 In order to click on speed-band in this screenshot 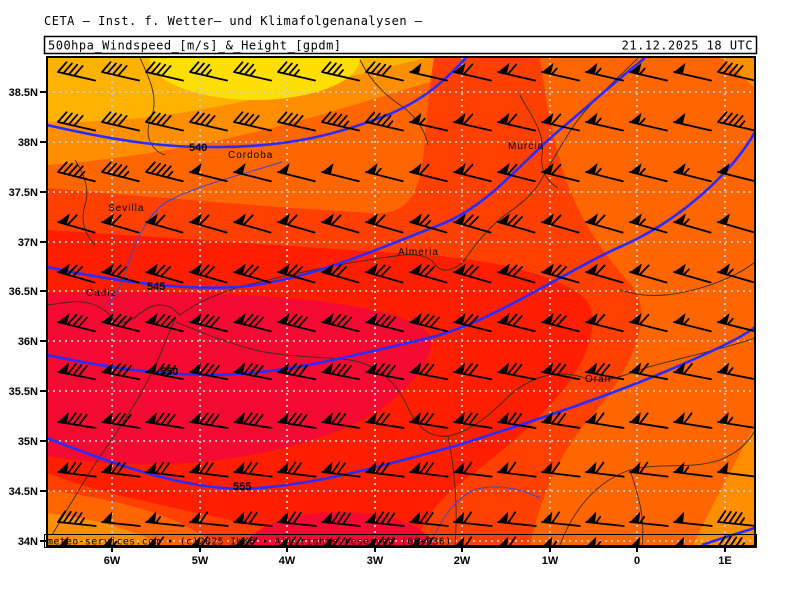, I will do `click(255, 79)`.